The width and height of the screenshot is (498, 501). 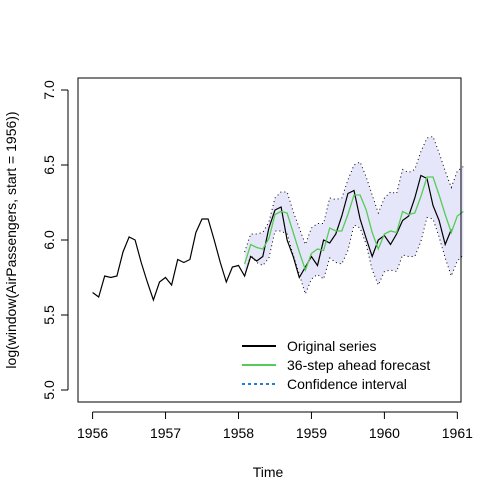 What do you see at coordinates (238, 433) in the screenshot?
I see `x-tick-label: 1958` at bounding box center [238, 433].